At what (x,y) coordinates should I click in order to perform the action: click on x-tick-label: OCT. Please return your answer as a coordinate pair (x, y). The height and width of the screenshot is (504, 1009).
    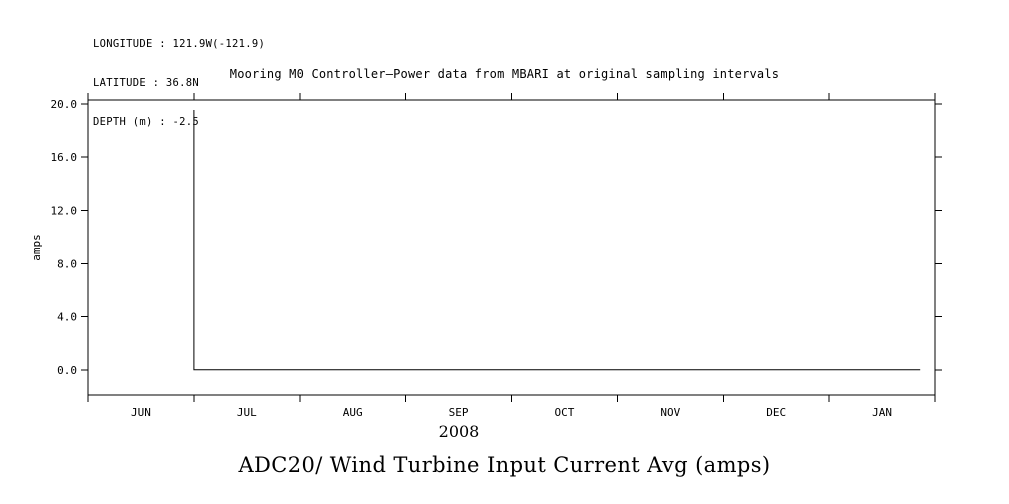
    Looking at the image, I should click on (565, 412).